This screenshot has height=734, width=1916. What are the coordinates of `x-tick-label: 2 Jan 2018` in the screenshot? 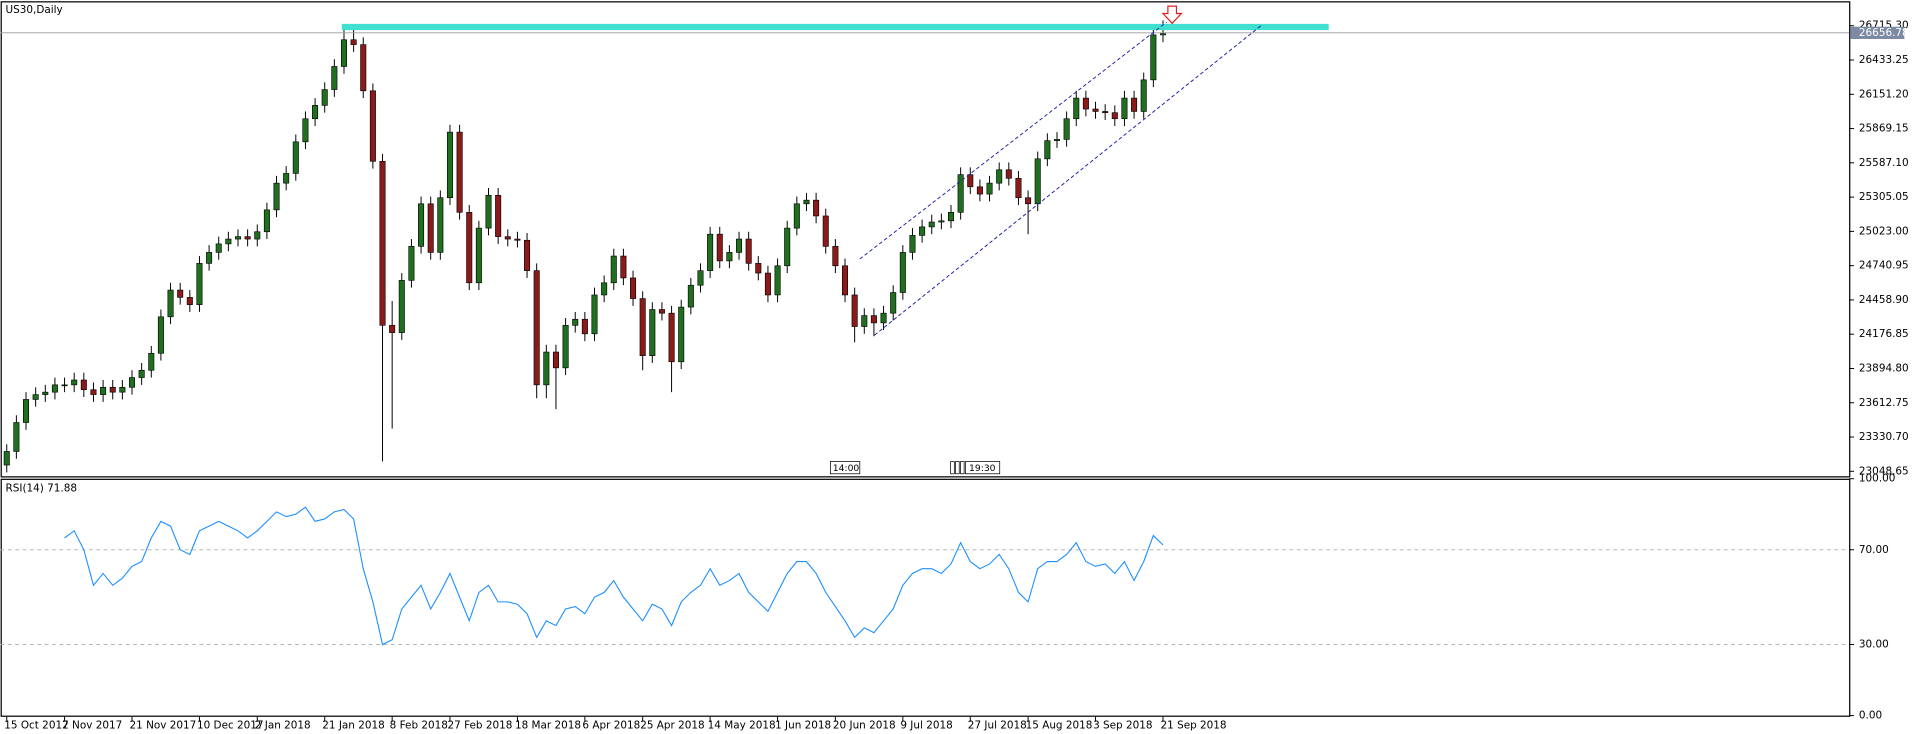 It's located at (283, 725).